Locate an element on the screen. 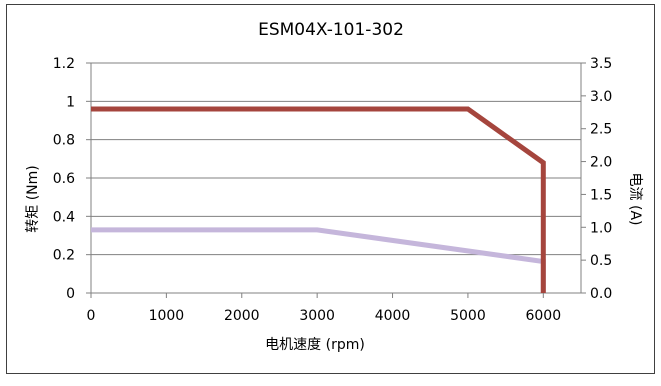 The image size is (661, 386). y-right-tick-label: 3.5 is located at coordinates (601, 64).